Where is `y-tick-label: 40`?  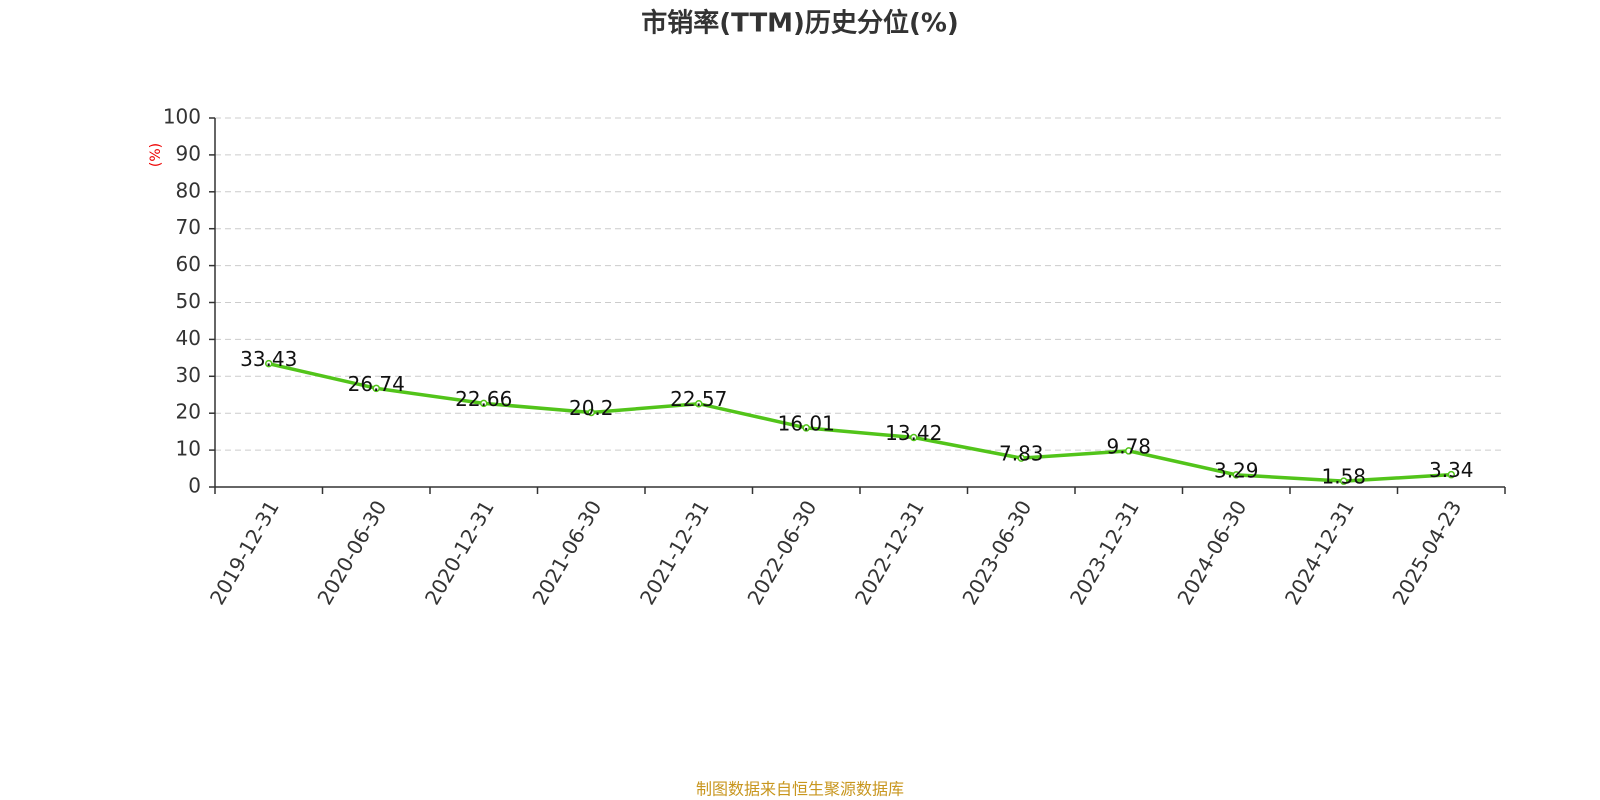
y-tick-label: 40 is located at coordinates (188, 338).